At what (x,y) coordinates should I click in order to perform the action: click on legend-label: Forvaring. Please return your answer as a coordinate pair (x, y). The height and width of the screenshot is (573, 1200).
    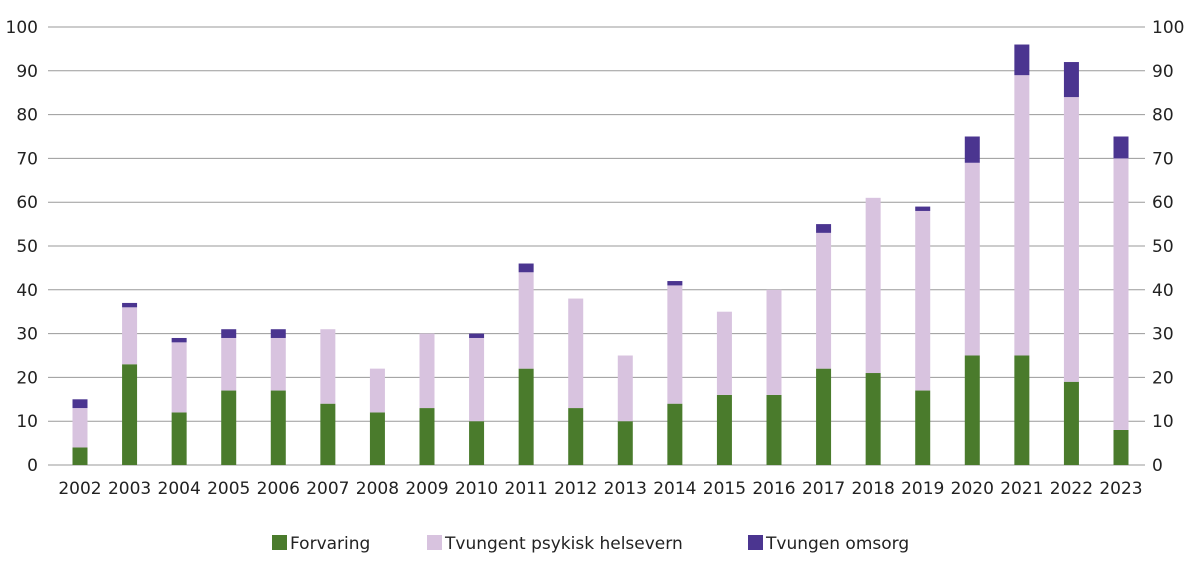
    Looking at the image, I should click on (330, 544).